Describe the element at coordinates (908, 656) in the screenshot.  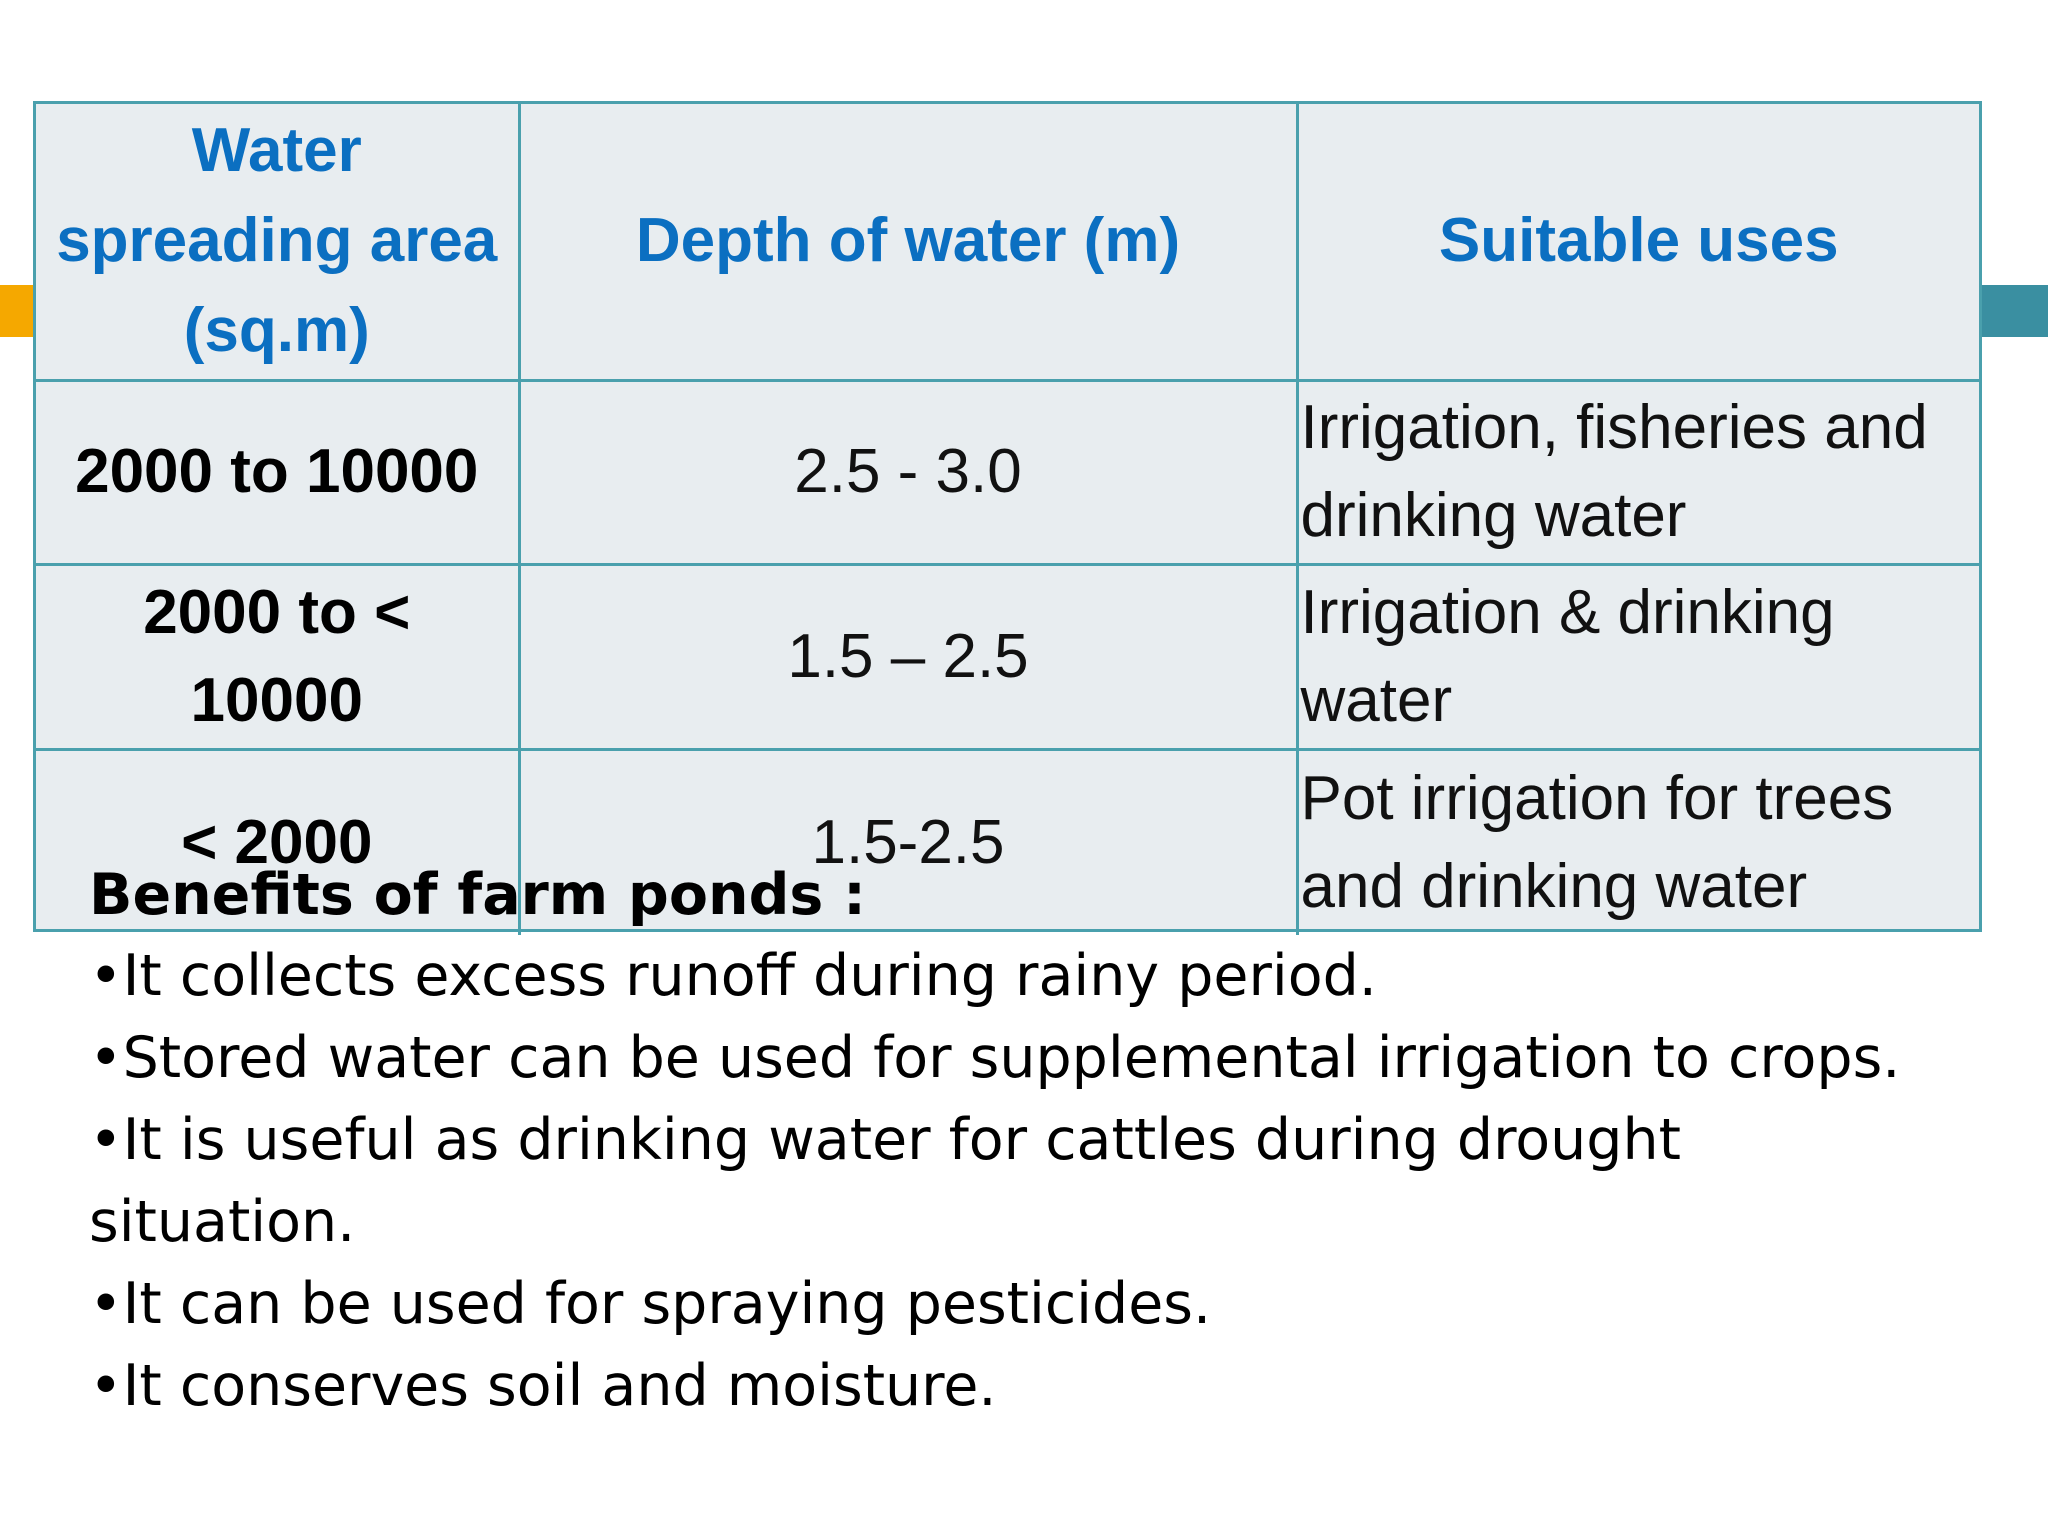
I see `cell-depth: 1.5 – 2.5` at that location.